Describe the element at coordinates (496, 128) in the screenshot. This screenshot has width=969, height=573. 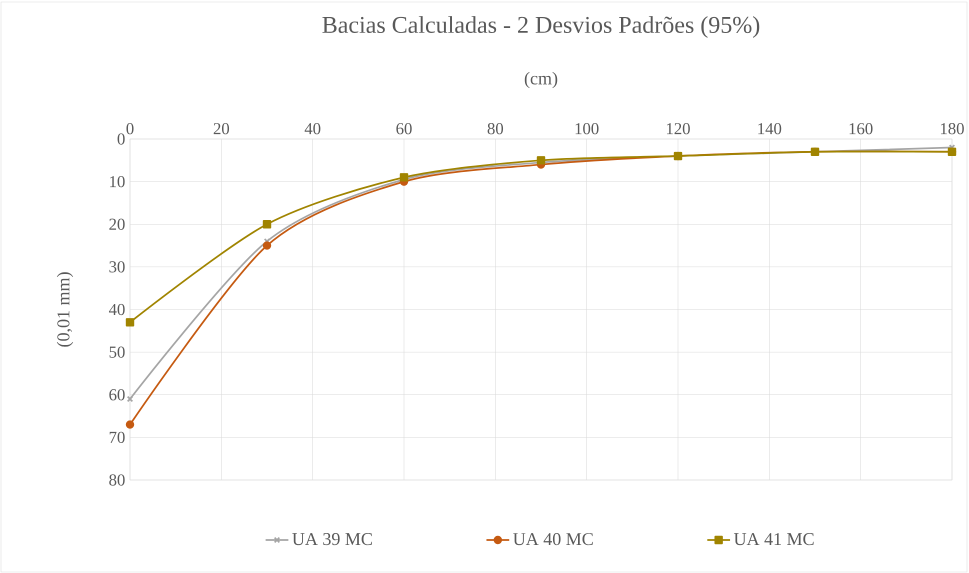
I see `x-tick-label: 80` at that location.